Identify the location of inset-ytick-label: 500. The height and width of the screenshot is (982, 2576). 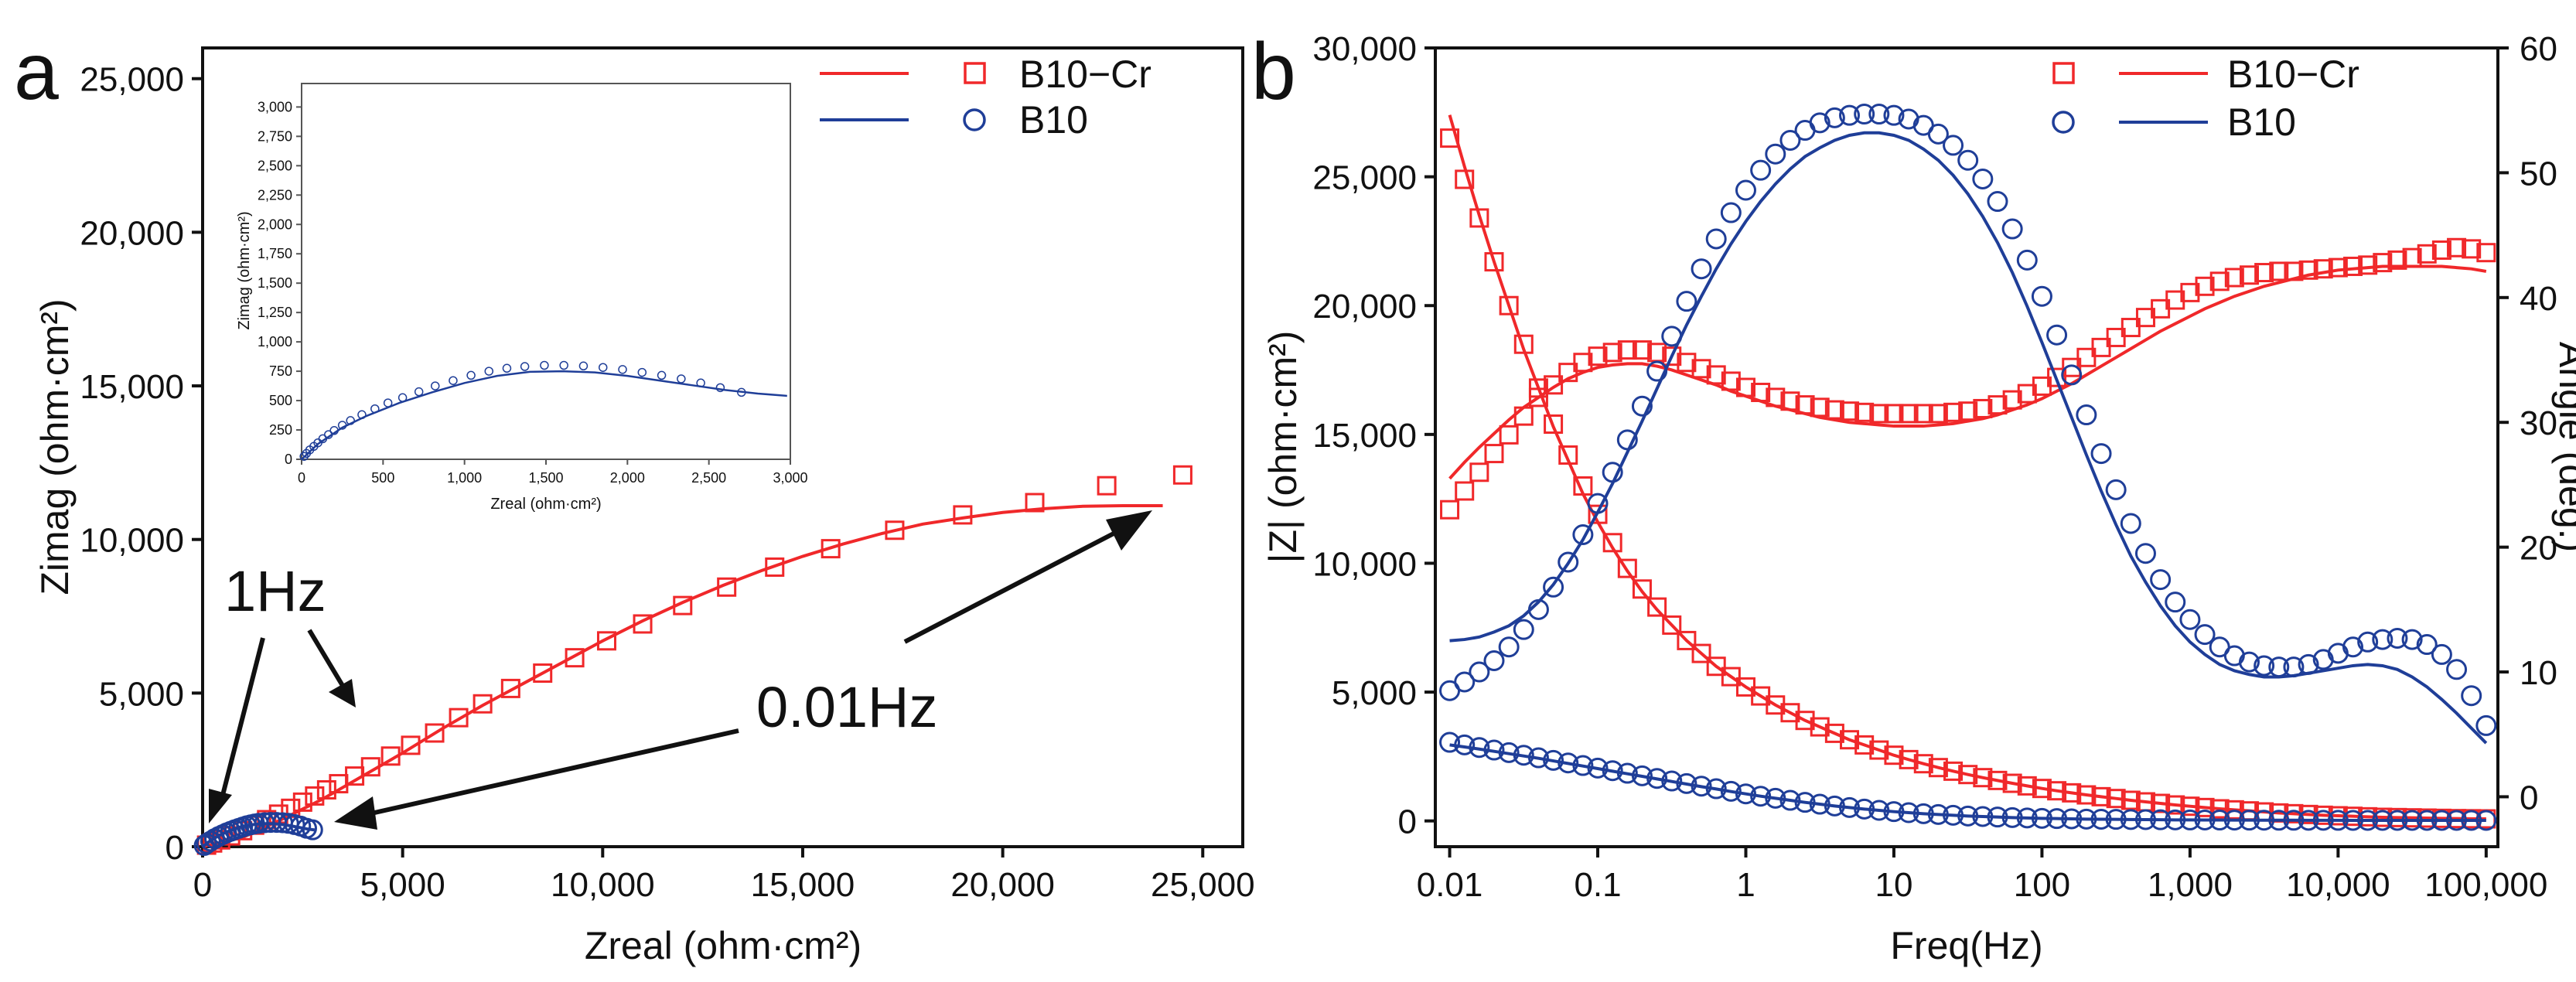
(280, 400).